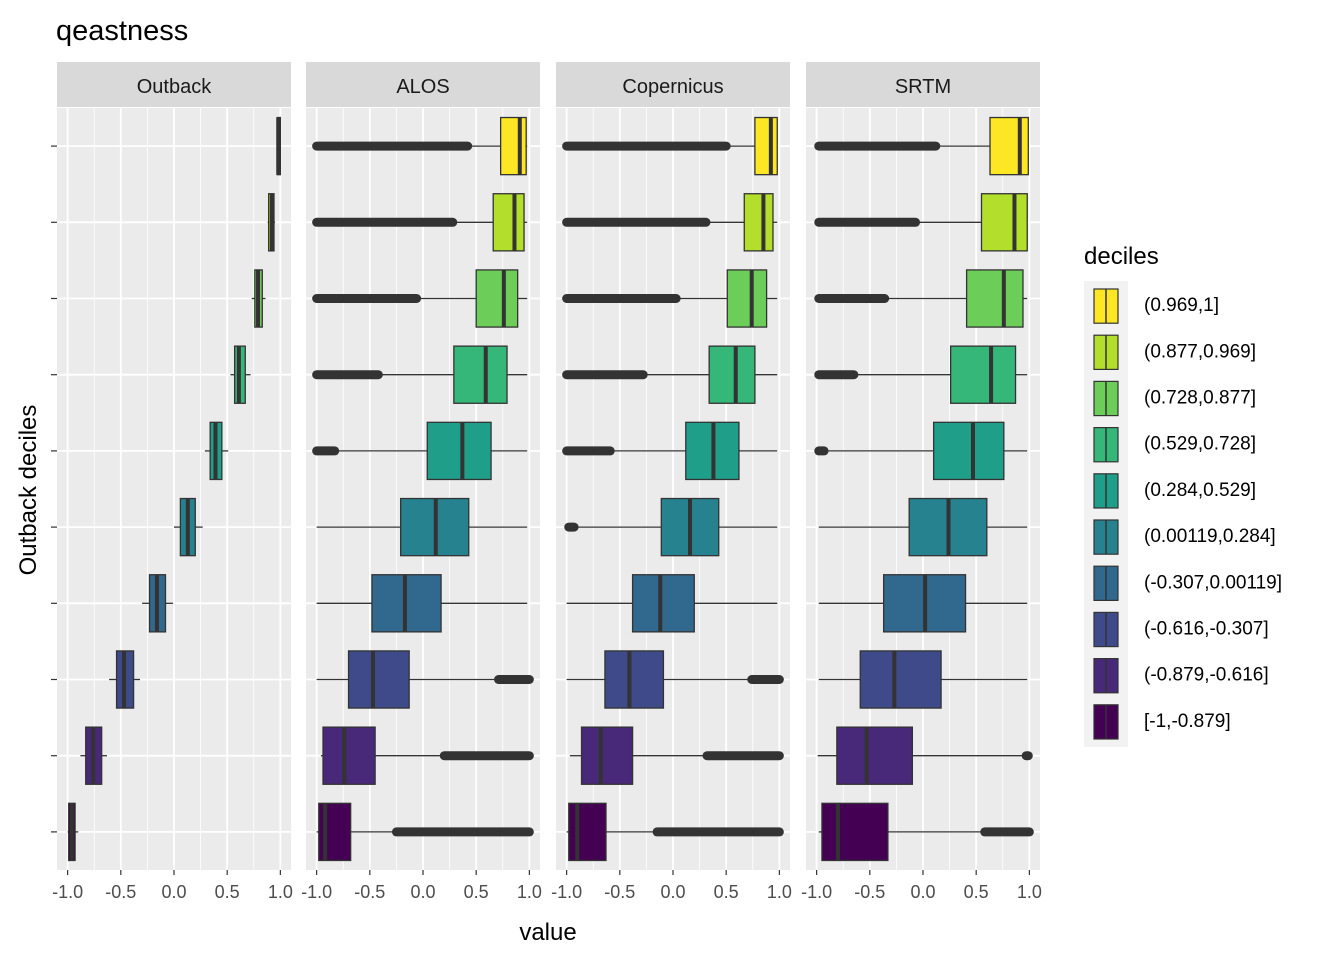 The width and height of the screenshot is (1344, 960). What do you see at coordinates (1200, 444) in the screenshot?
I see `legend-label: (0.529,0.728]` at bounding box center [1200, 444].